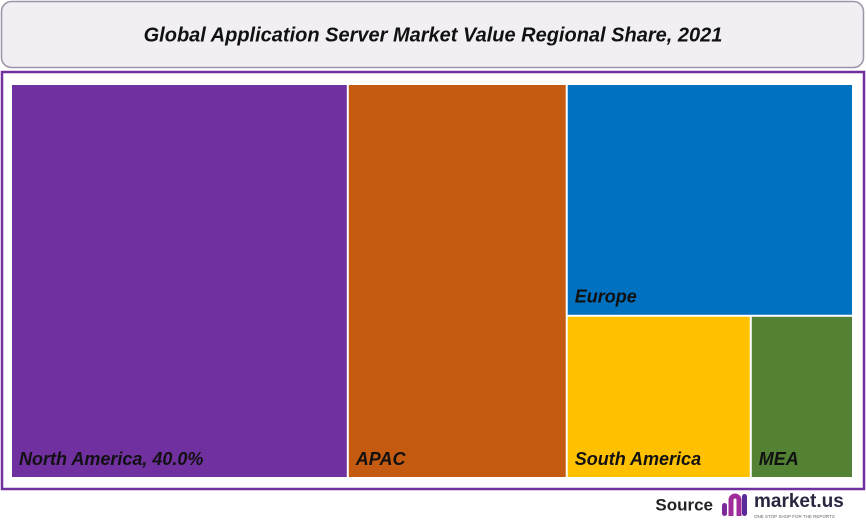 This screenshot has width=866, height=525. What do you see at coordinates (606, 297) in the screenshot?
I see `cell-label: Europe` at bounding box center [606, 297].